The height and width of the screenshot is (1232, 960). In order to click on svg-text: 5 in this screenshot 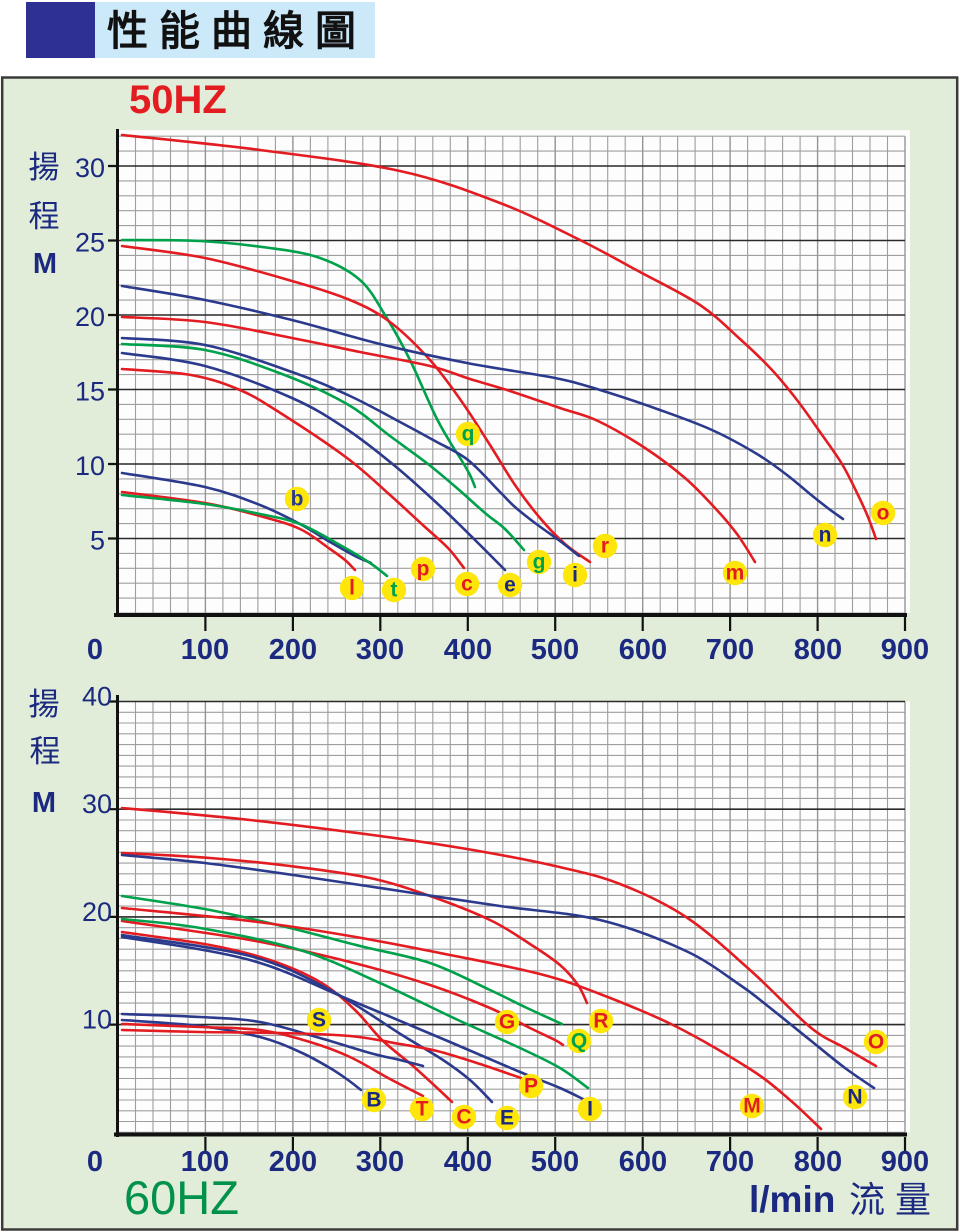, I will do `click(97, 541)`.